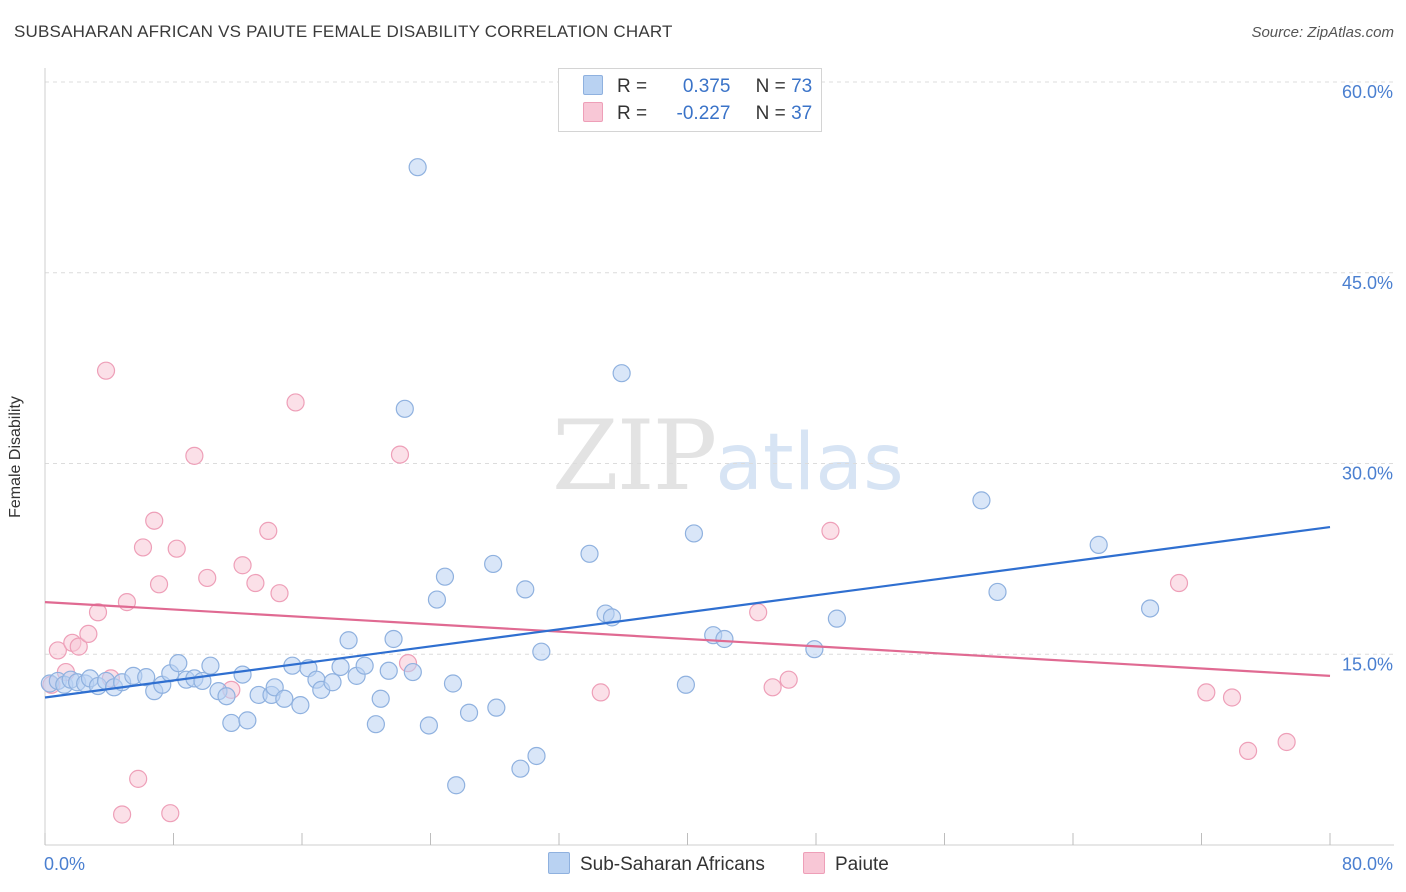  Describe the element at coordinates (770, 86) in the screenshot. I see `legend-blue-n-label: N =` at that location.